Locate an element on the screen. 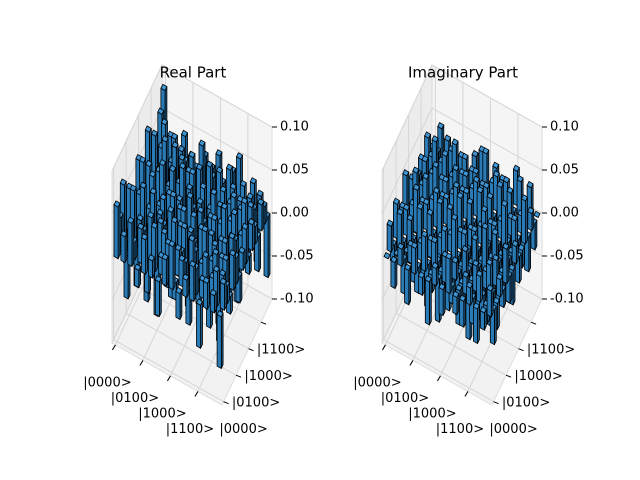 Image resolution: width=640 pixels, height=480 pixels. z-tick-label: -0.10 is located at coordinates (297, 299).